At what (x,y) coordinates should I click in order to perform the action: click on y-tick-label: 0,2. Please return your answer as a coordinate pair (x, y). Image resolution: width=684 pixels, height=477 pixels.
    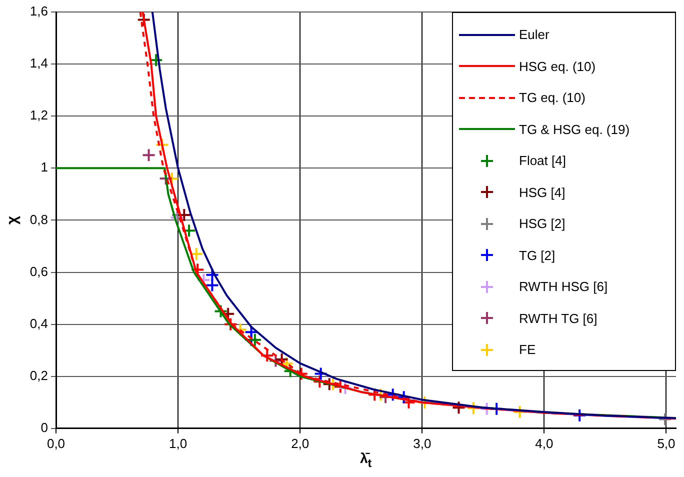
    Looking at the image, I should click on (39, 375).